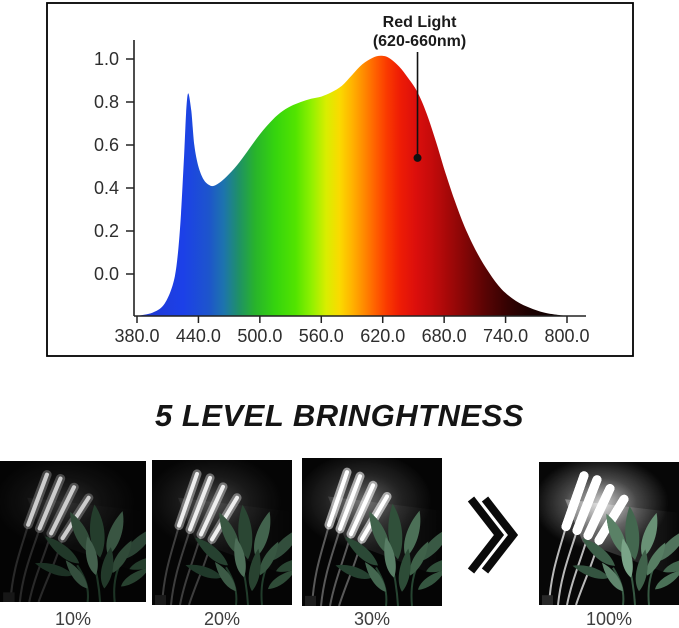 Image resolution: width=679 pixels, height=628 pixels. What do you see at coordinates (222, 618) in the screenshot?
I see `caption-20-percent: 20%` at bounding box center [222, 618].